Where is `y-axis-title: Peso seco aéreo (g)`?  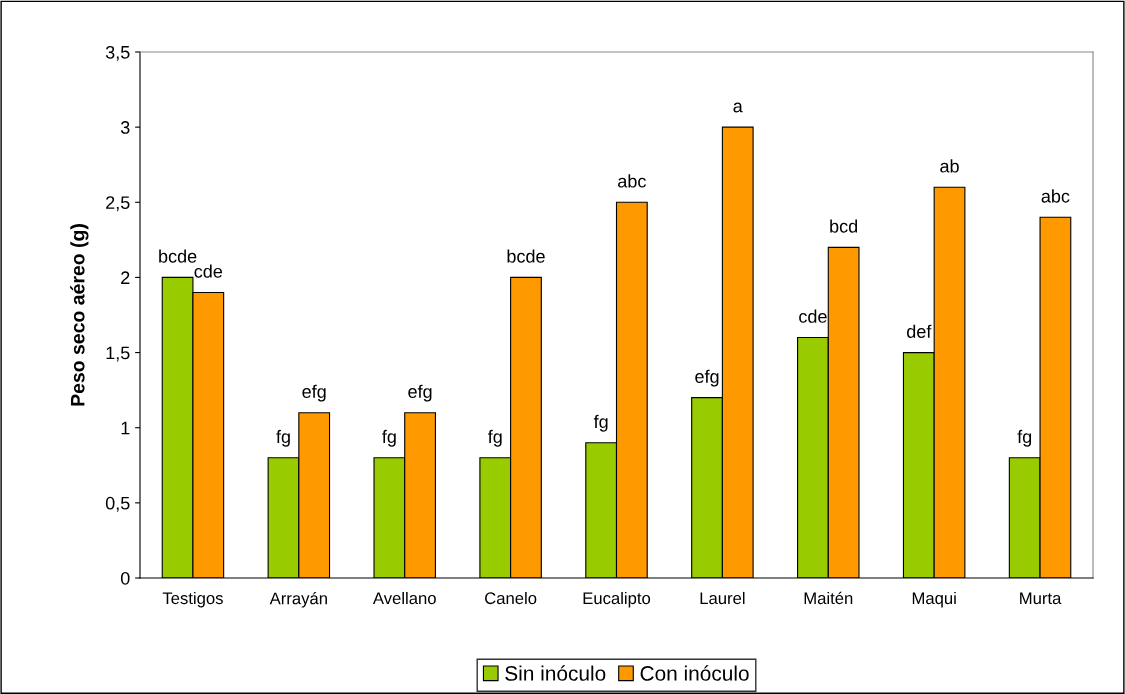 y-axis-title: Peso seco aéreo (g) is located at coordinates (79, 315).